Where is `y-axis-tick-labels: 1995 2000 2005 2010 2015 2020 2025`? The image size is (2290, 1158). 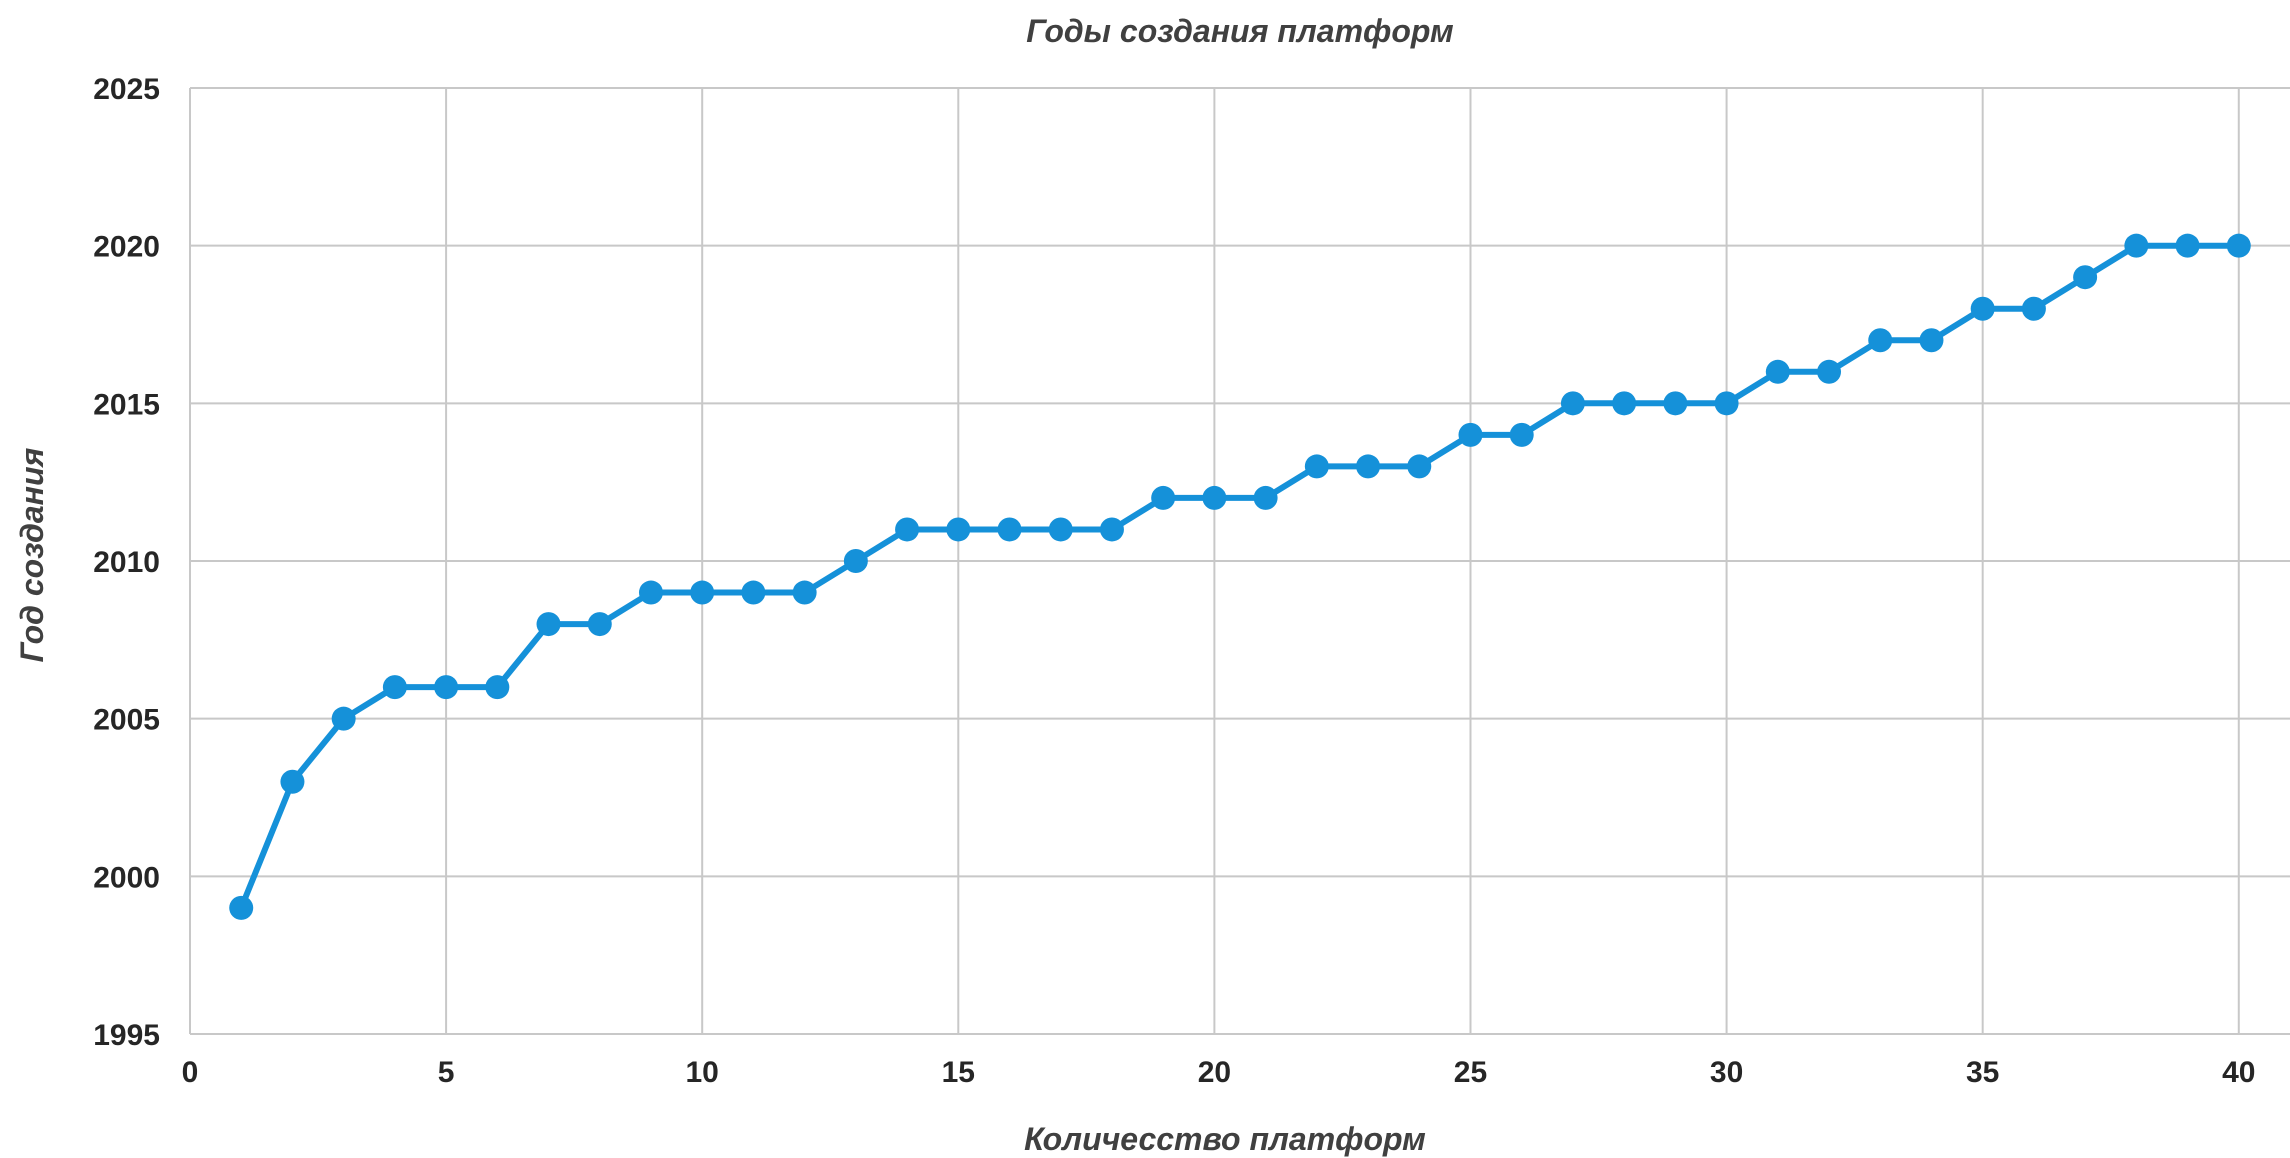 y-axis-tick-labels: 1995 2000 2005 2010 2015 2020 2025 is located at coordinates (126, 562).